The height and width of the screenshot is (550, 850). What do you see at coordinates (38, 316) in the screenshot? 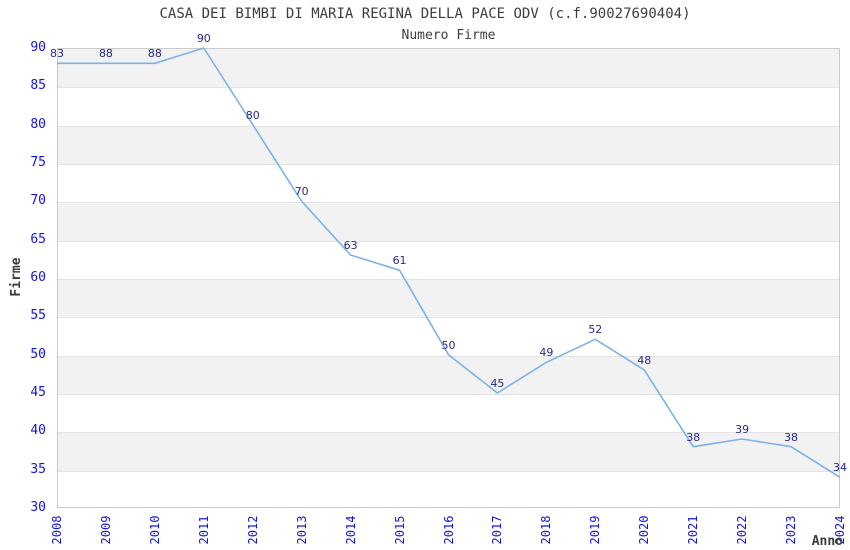
I see `y-tick-label: 55` at bounding box center [38, 316].